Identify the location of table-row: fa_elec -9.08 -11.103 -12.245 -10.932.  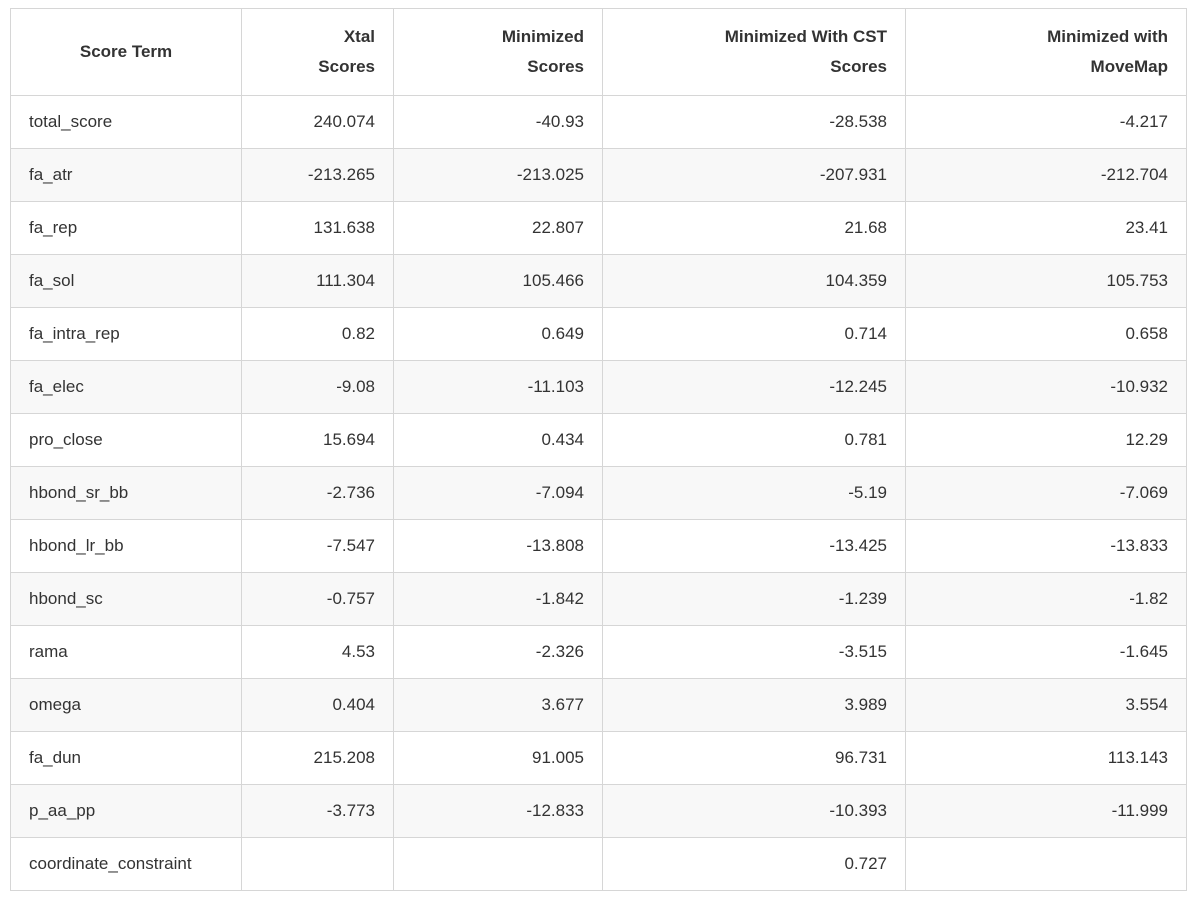
(598, 387).